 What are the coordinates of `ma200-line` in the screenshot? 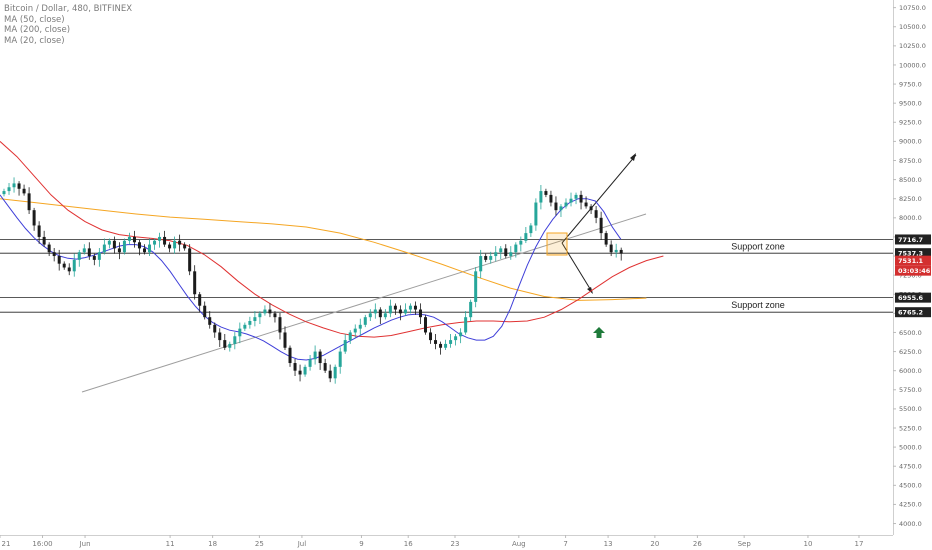 It's located at (323, 249).